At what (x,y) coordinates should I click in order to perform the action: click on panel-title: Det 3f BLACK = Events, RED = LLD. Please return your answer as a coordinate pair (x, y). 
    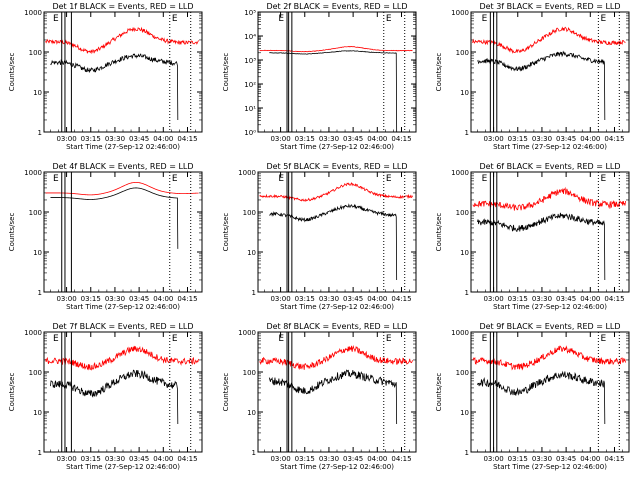
    Looking at the image, I should click on (549, 6).